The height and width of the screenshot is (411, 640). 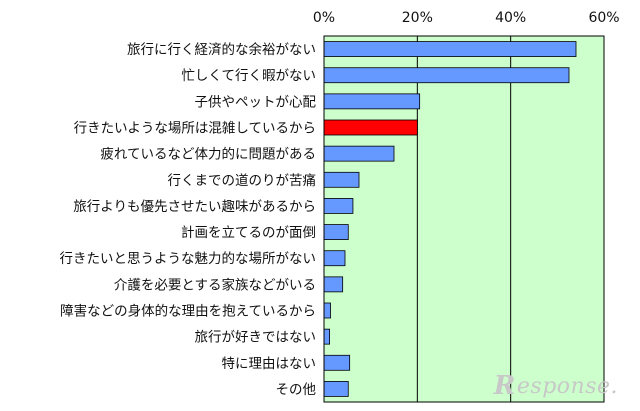 I want to click on x-tick-label: 40%, so click(x=510, y=18).